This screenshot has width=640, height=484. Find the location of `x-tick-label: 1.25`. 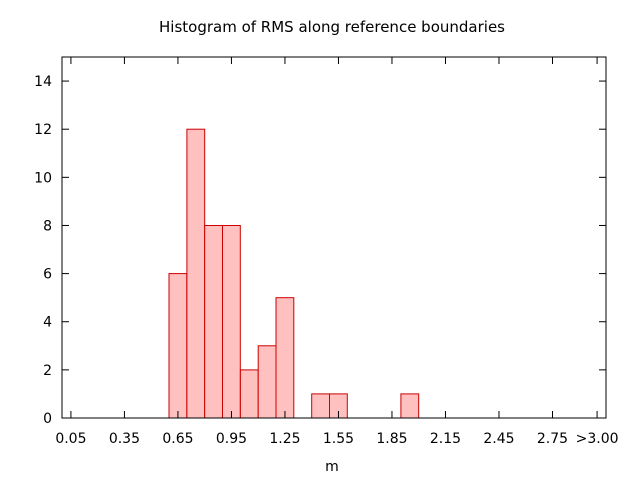

x-tick-label: 1.25 is located at coordinates (284, 439).